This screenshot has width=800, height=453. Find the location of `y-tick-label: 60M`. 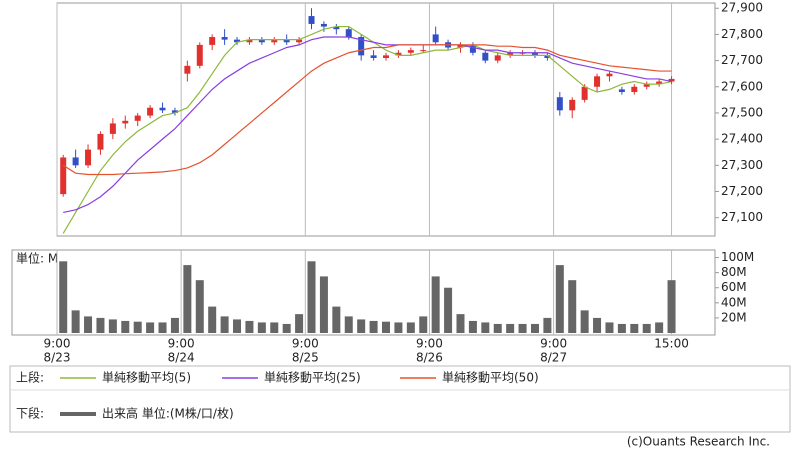

y-tick-label: 60M is located at coordinates (734, 287).